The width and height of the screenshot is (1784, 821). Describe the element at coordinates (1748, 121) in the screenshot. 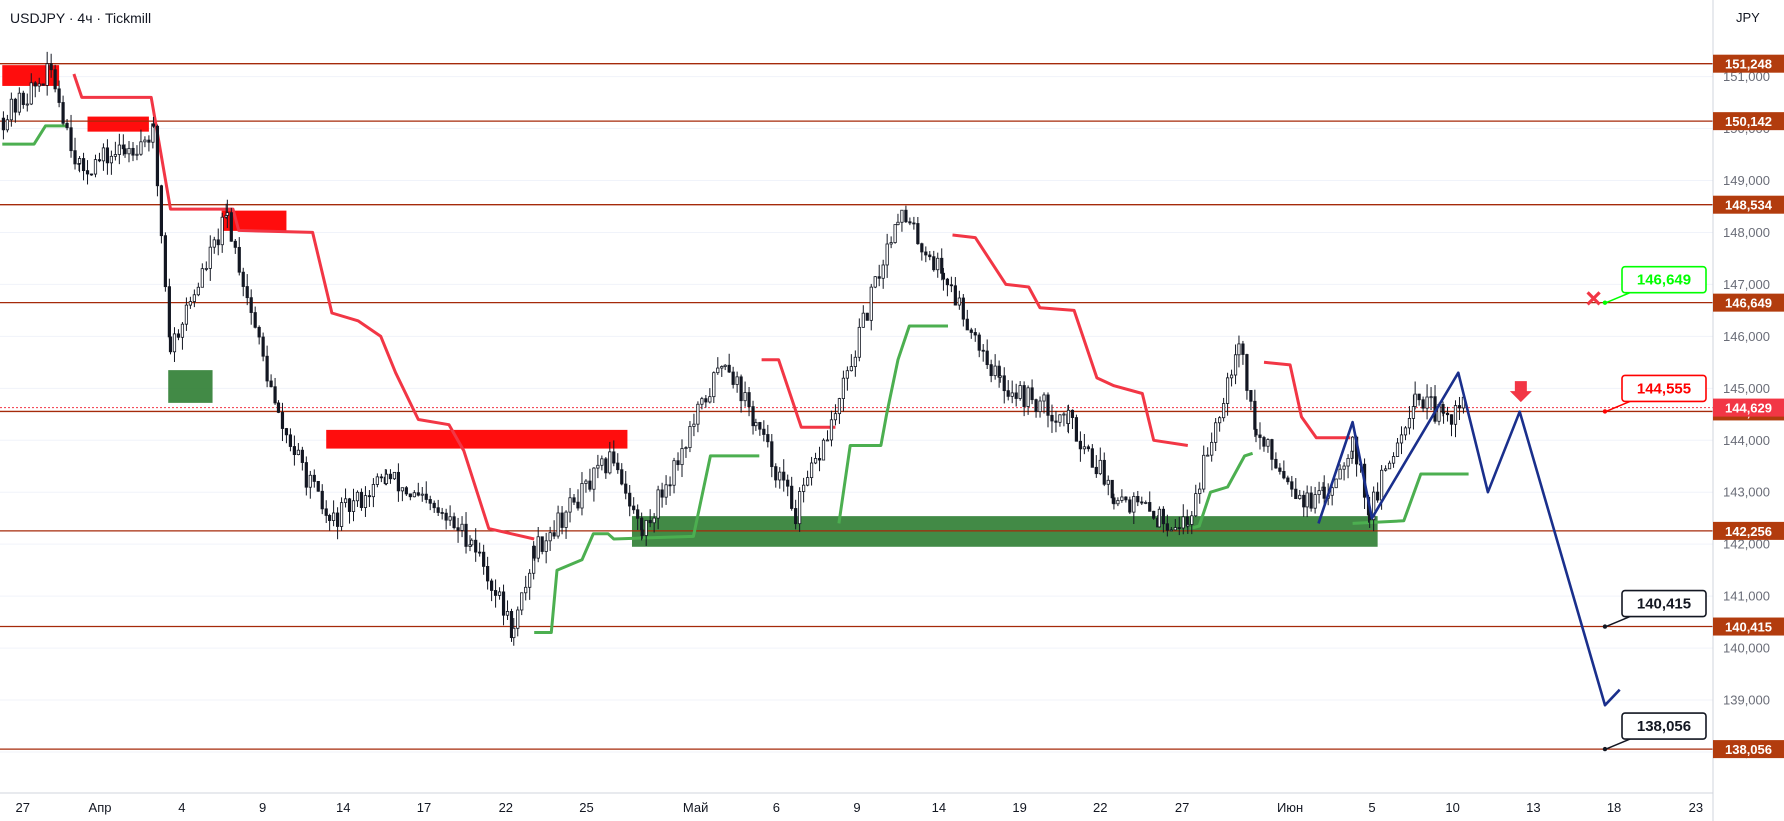

I see `level-tag: 150,142` at that location.